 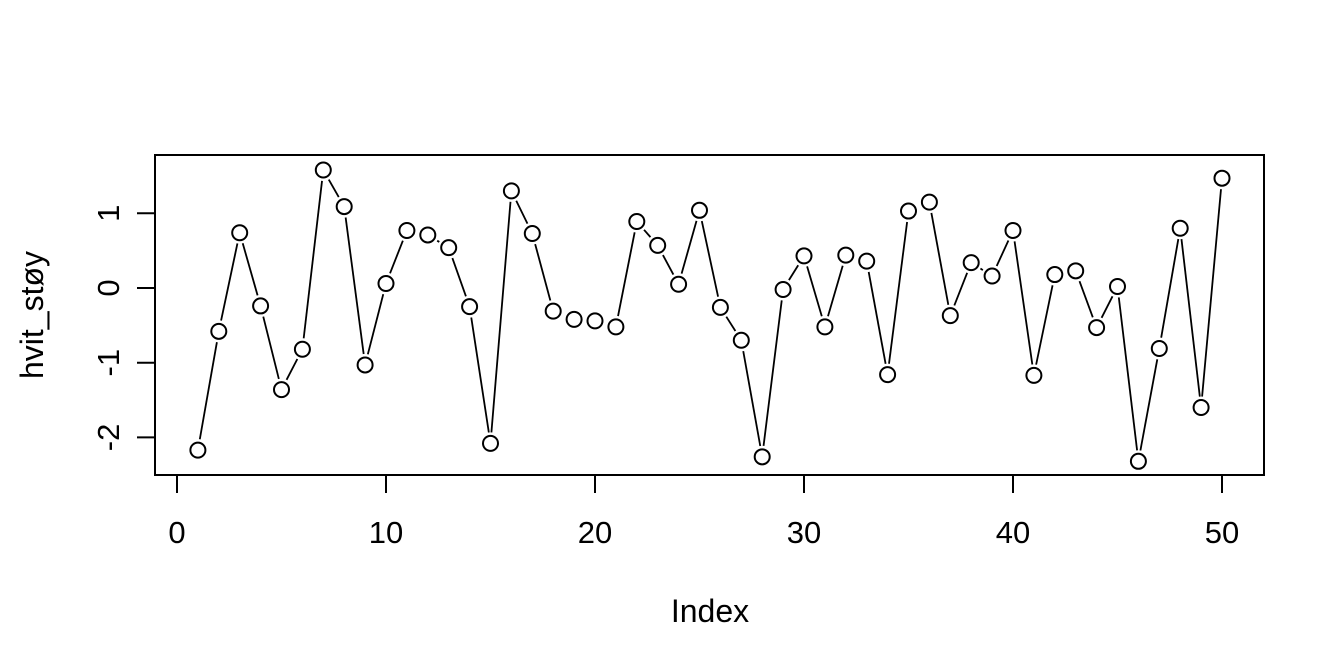 What do you see at coordinates (176, 532) in the screenshot?
I see `x-axis-tick-label: 0` at bounding box center [176, 532].